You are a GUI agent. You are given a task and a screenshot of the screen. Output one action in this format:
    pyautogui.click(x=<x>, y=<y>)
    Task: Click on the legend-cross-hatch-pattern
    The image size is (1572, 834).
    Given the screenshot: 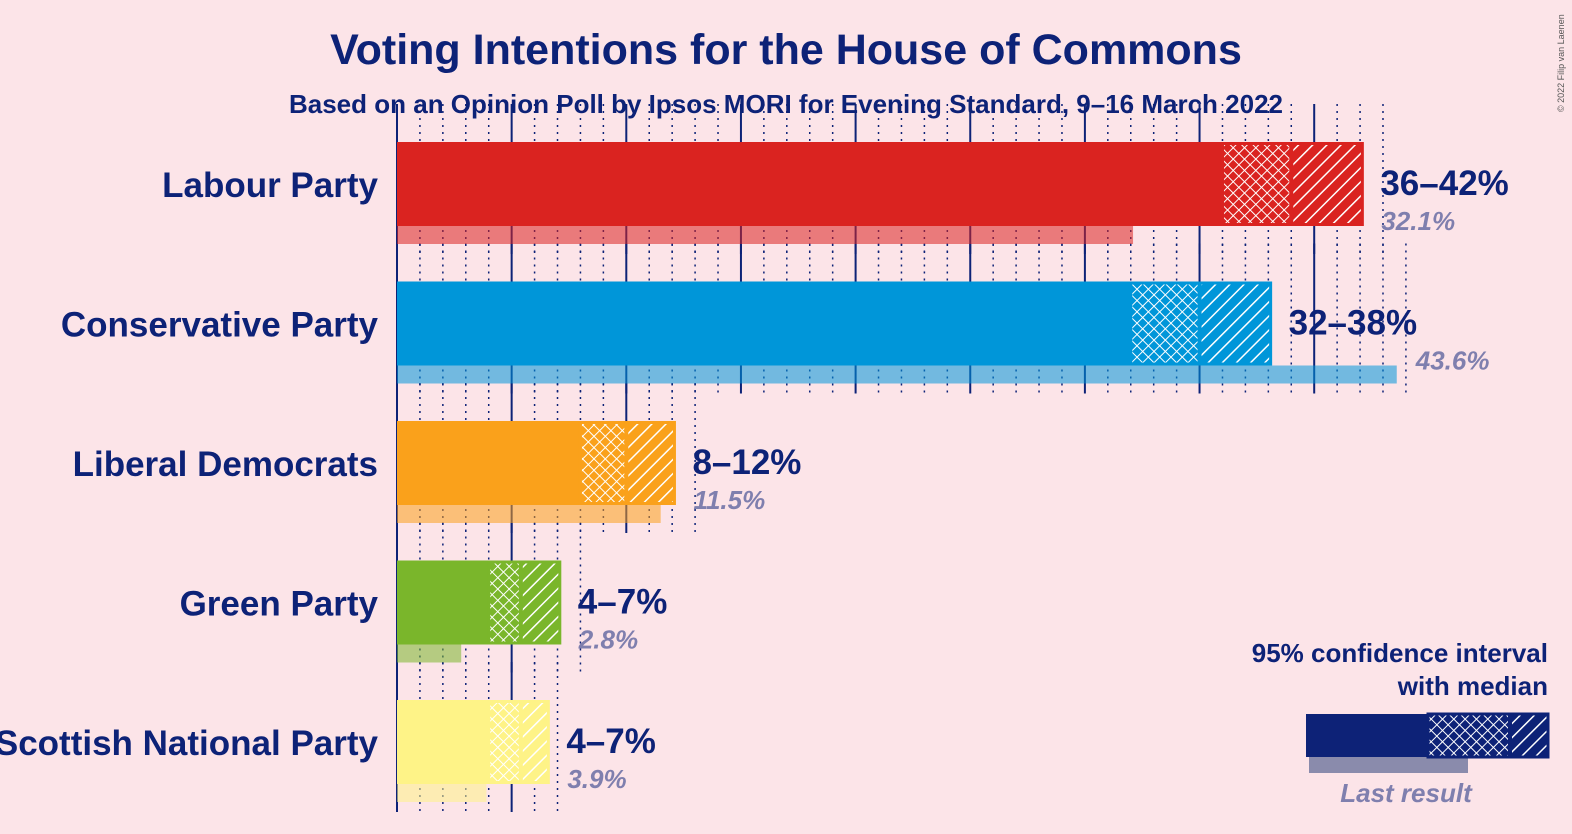 What is the action you would take?
    pyautogui.click(x=1469, y=735)
    